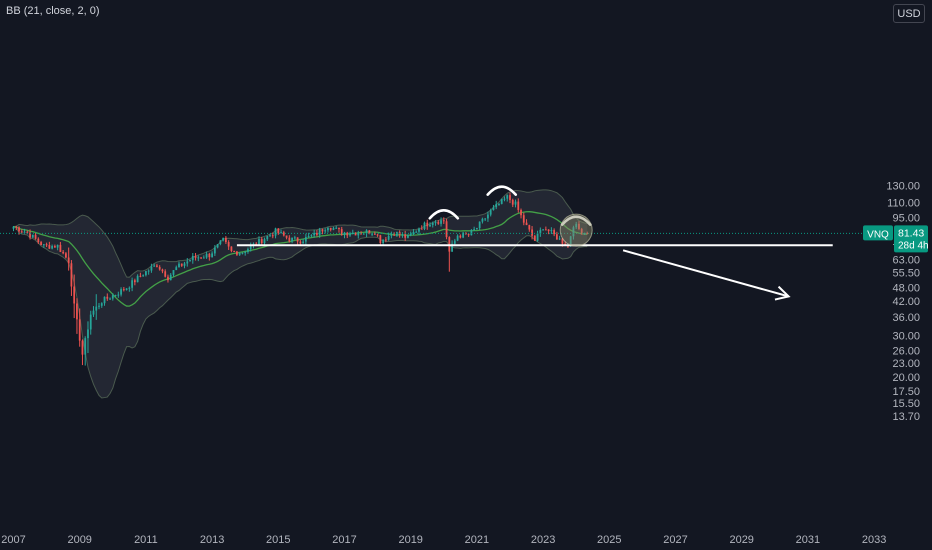  I want to click on price-tick: 23.00, so click(906, 364).